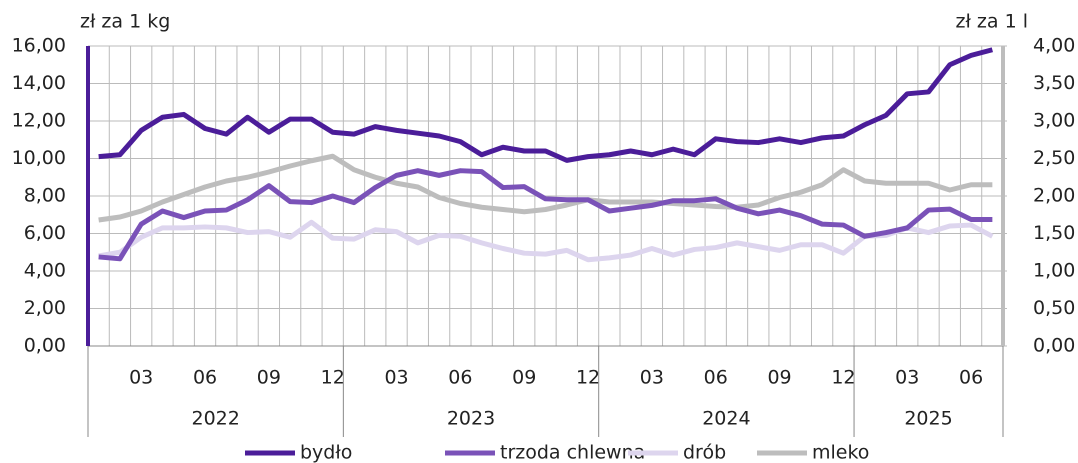 This screenshot has height=463, width=1078. What do you see at coordinates (45, 196) in the screenshot?
I see `y-tick-label: 8,00` at bounding box center [45, 196].